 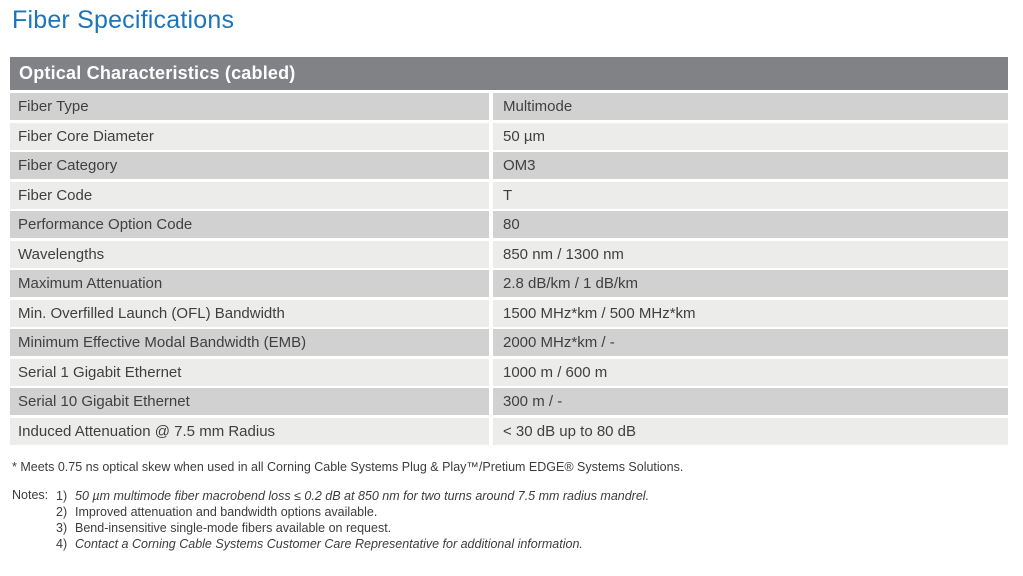 What do you see at coordinates (249, 195) in the screenshot?
I see `row-label: Fiber Code` at bounding box center [249, 195].